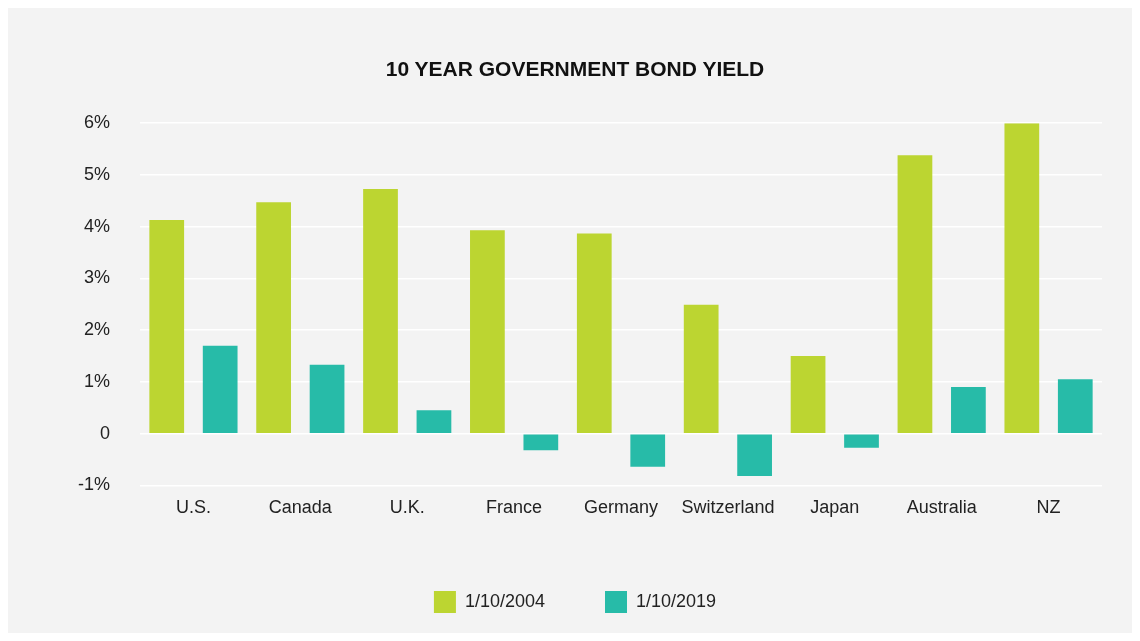 This screenshot has height=641, width=1140. I want to click on x-tick-label: NZ, so click(1048, 507).